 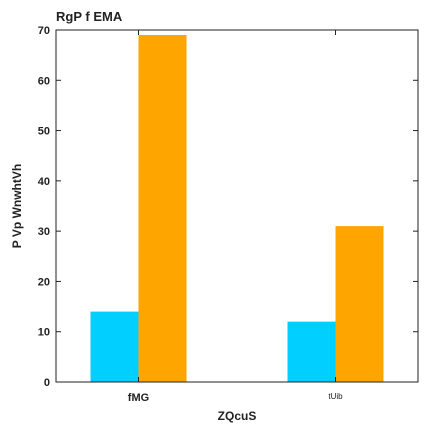 What do you see at coordinates (89, 16) in the screenshot?
I see `chart-title: RgP f EMA` at bounding box center [89, 16].